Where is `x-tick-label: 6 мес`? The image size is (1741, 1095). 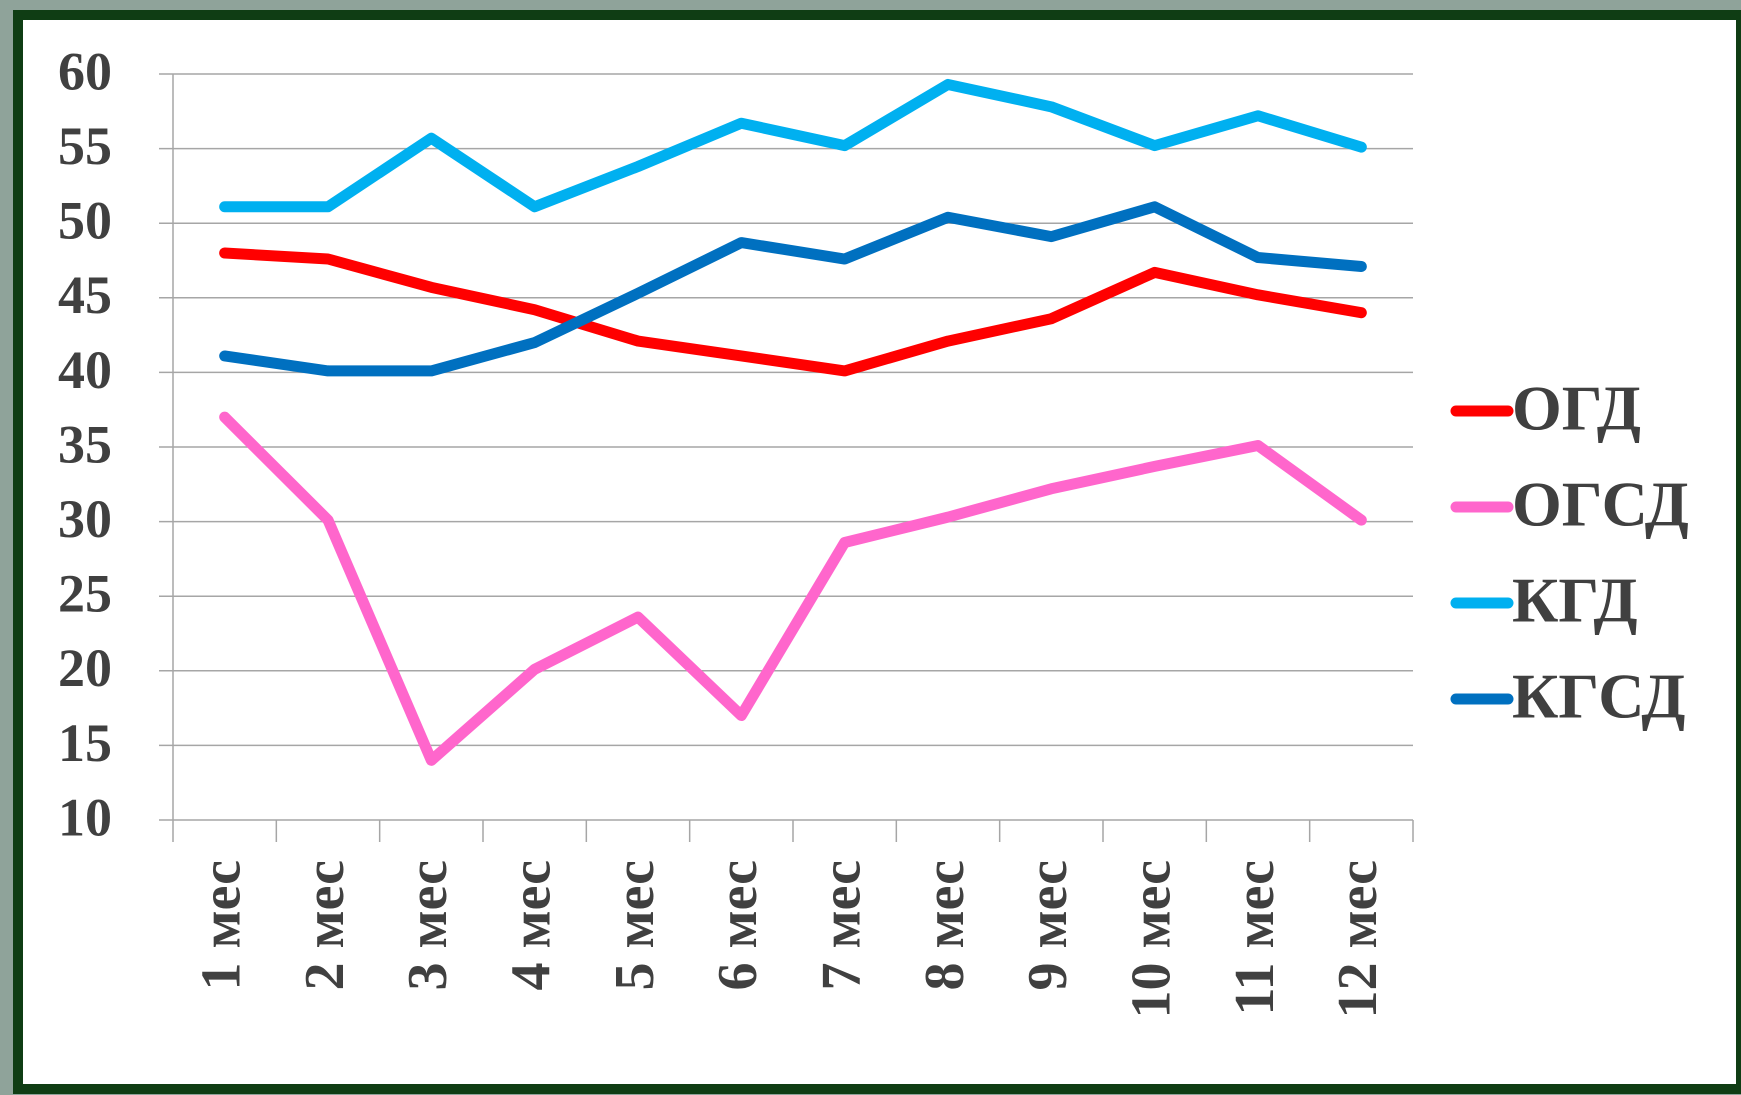 x-tick-label: 6 мес is located at coordinates (738, 925).